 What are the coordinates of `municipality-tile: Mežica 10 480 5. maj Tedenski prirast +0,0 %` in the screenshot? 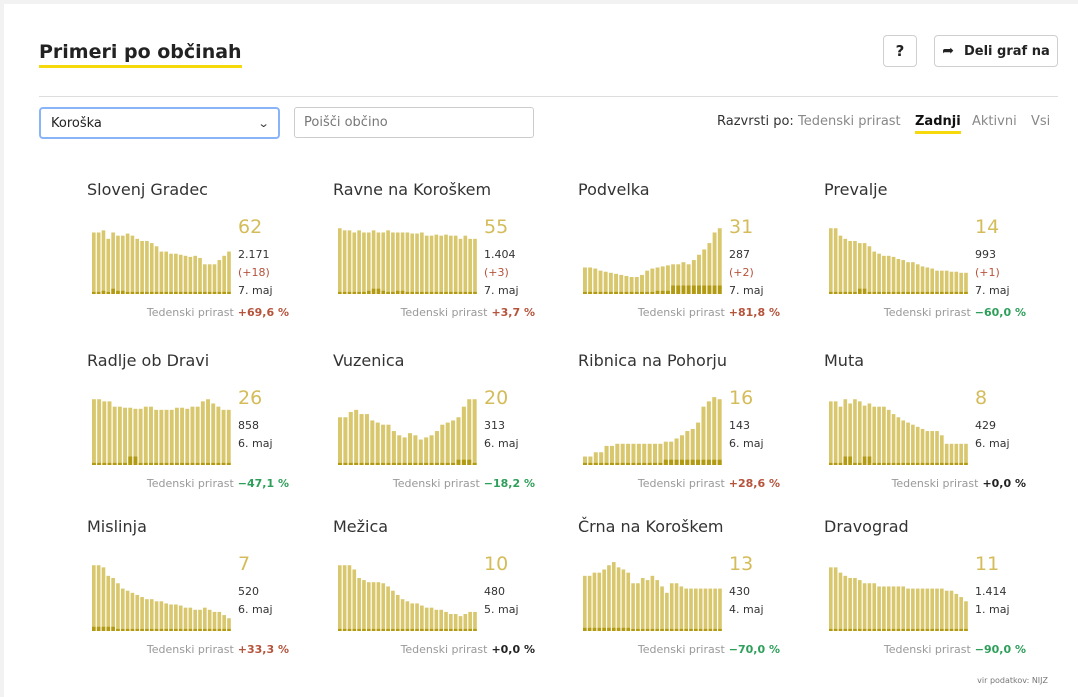 It's located at (453, 587).